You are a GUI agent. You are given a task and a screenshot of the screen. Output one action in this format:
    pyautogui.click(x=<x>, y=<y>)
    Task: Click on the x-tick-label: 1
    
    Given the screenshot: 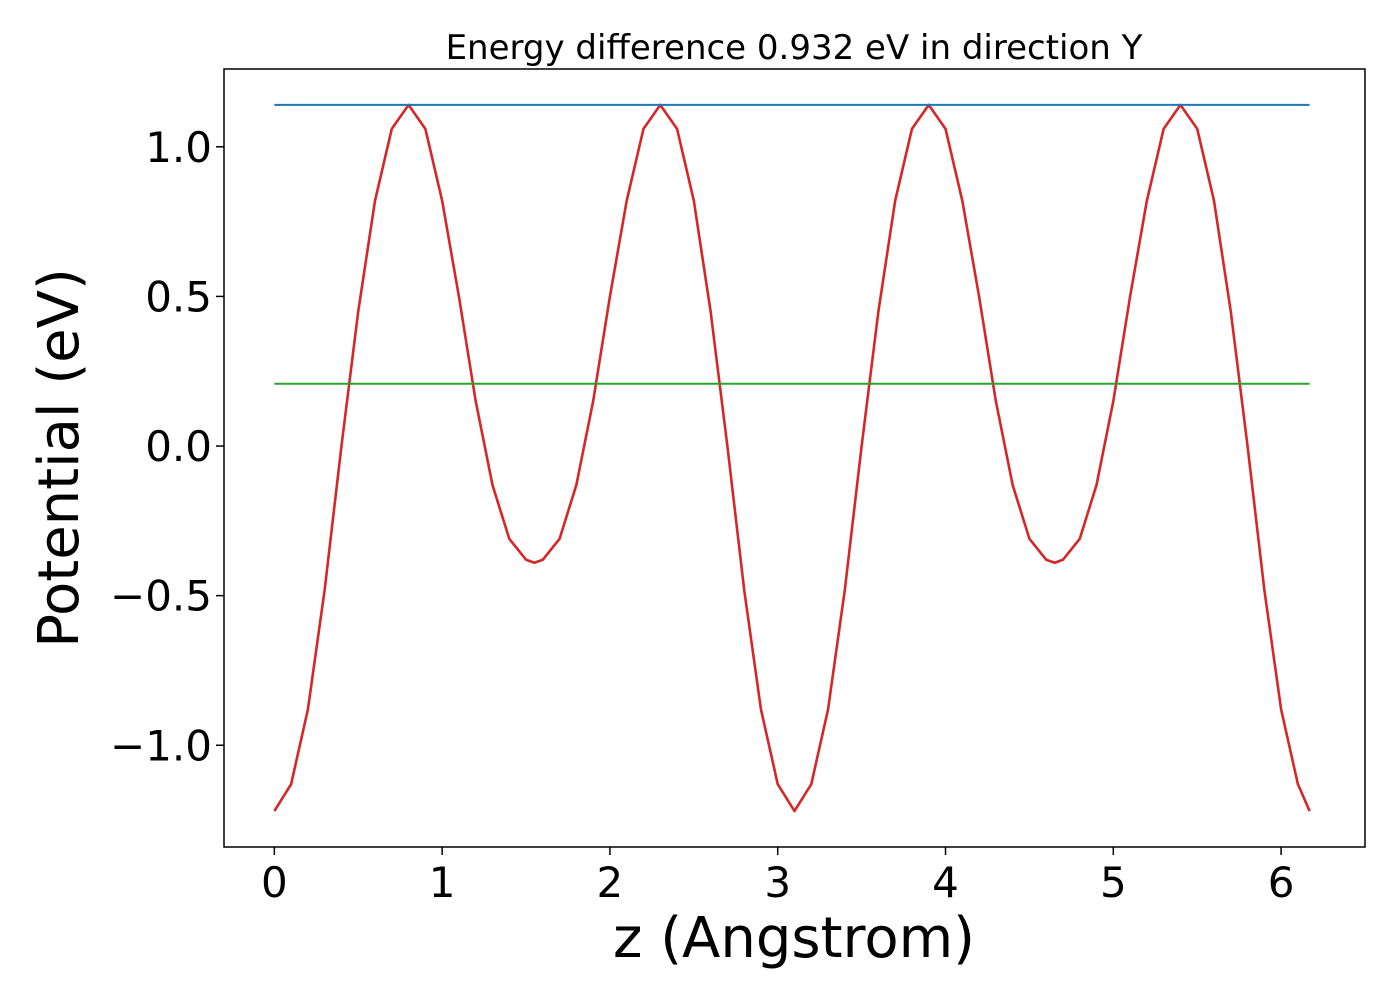 What is the action you would take?
    pyautogui.click(x=442, y=882)
    